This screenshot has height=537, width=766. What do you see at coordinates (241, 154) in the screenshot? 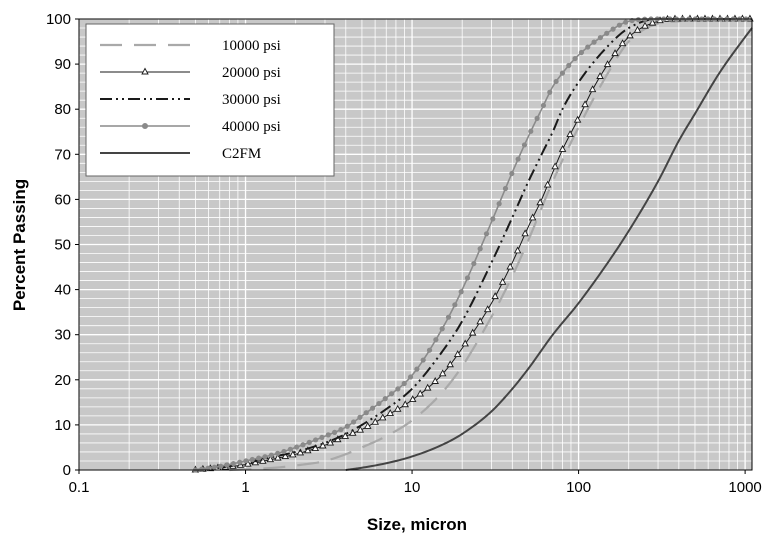
I see `legend-label: C2FM` at bounding box center [241, 154].